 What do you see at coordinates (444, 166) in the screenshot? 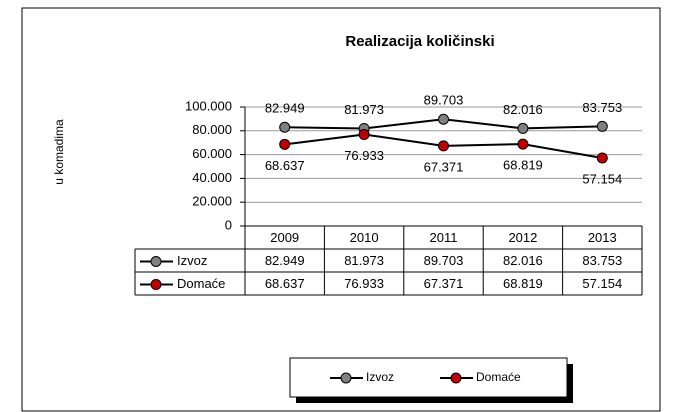
I see `data-label: 67.371` at bounding box center [444, 166].